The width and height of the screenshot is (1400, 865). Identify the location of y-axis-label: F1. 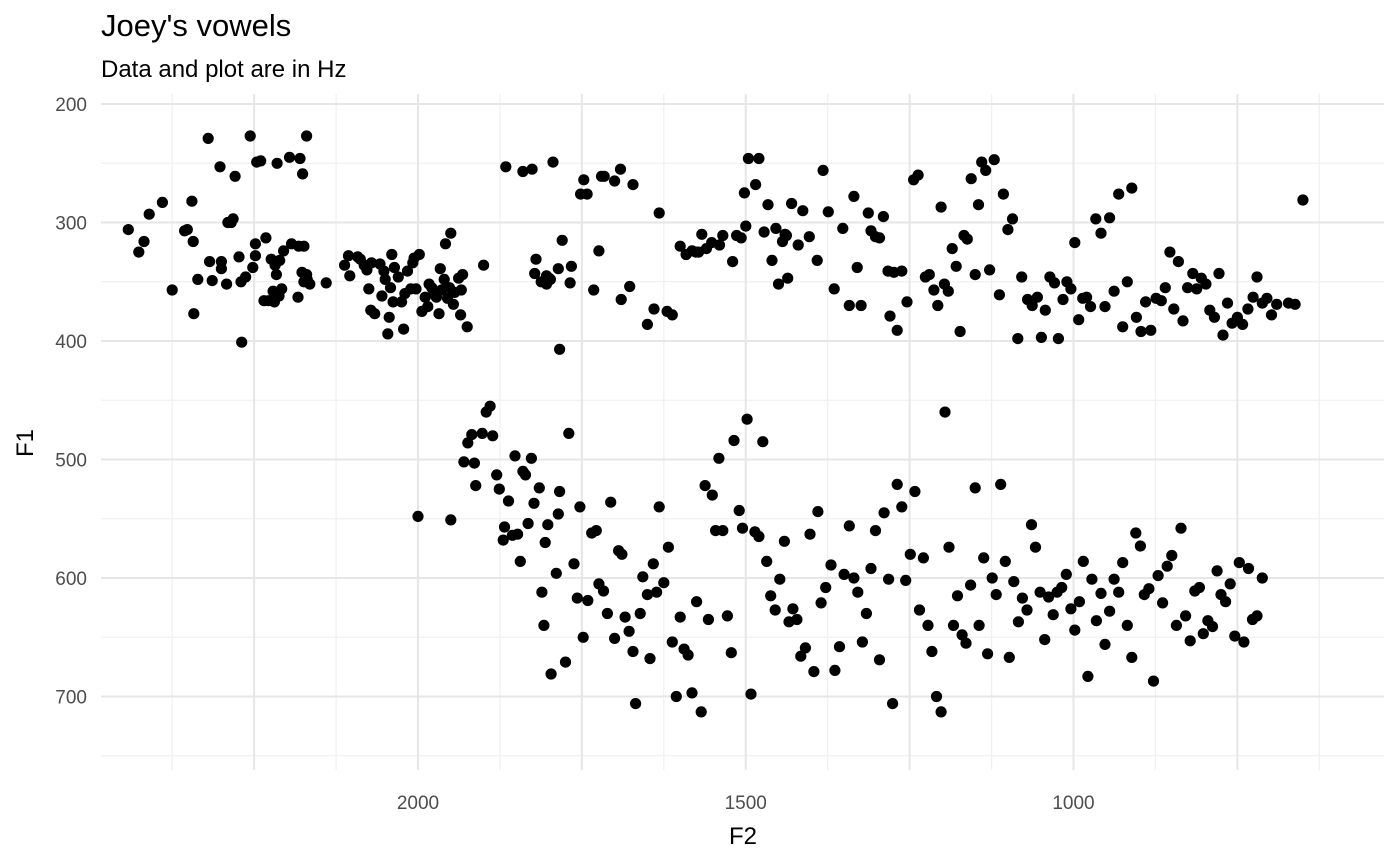
(25, 443).